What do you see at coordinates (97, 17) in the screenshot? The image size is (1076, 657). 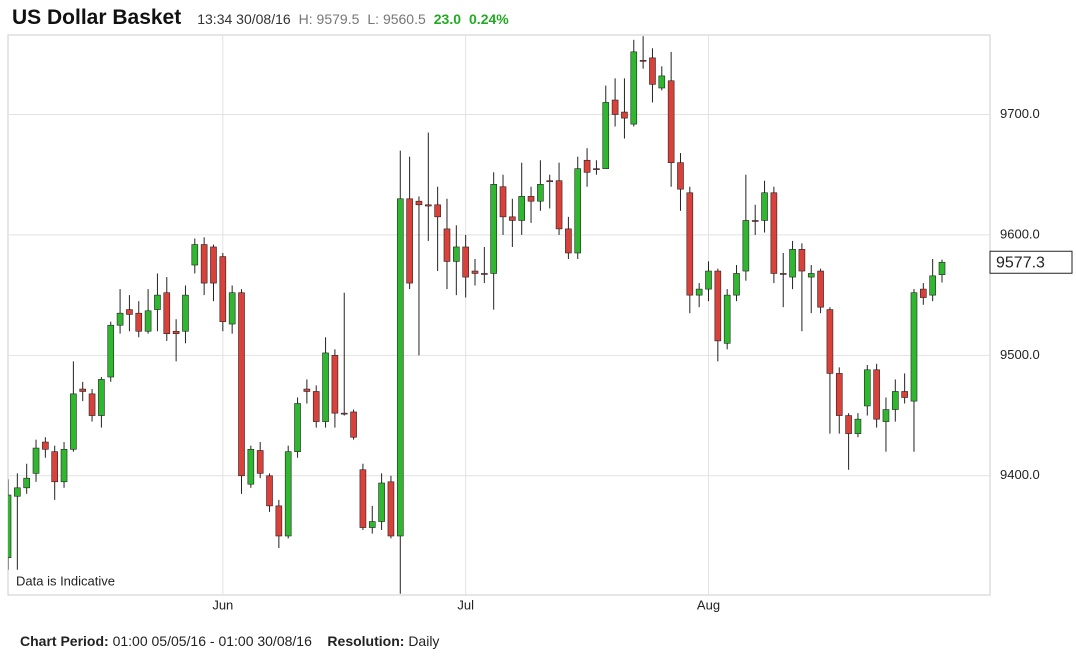 I see `title: US Dollar Basket` at bounding box center [97, 17].